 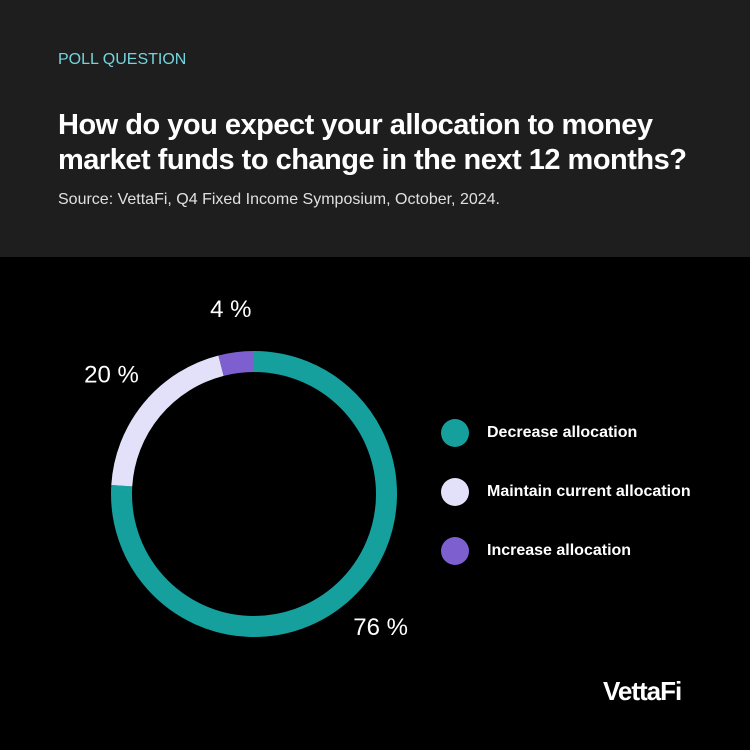 I want to click on legend-label: Maintain current allocation, so click(x=589, y=491).